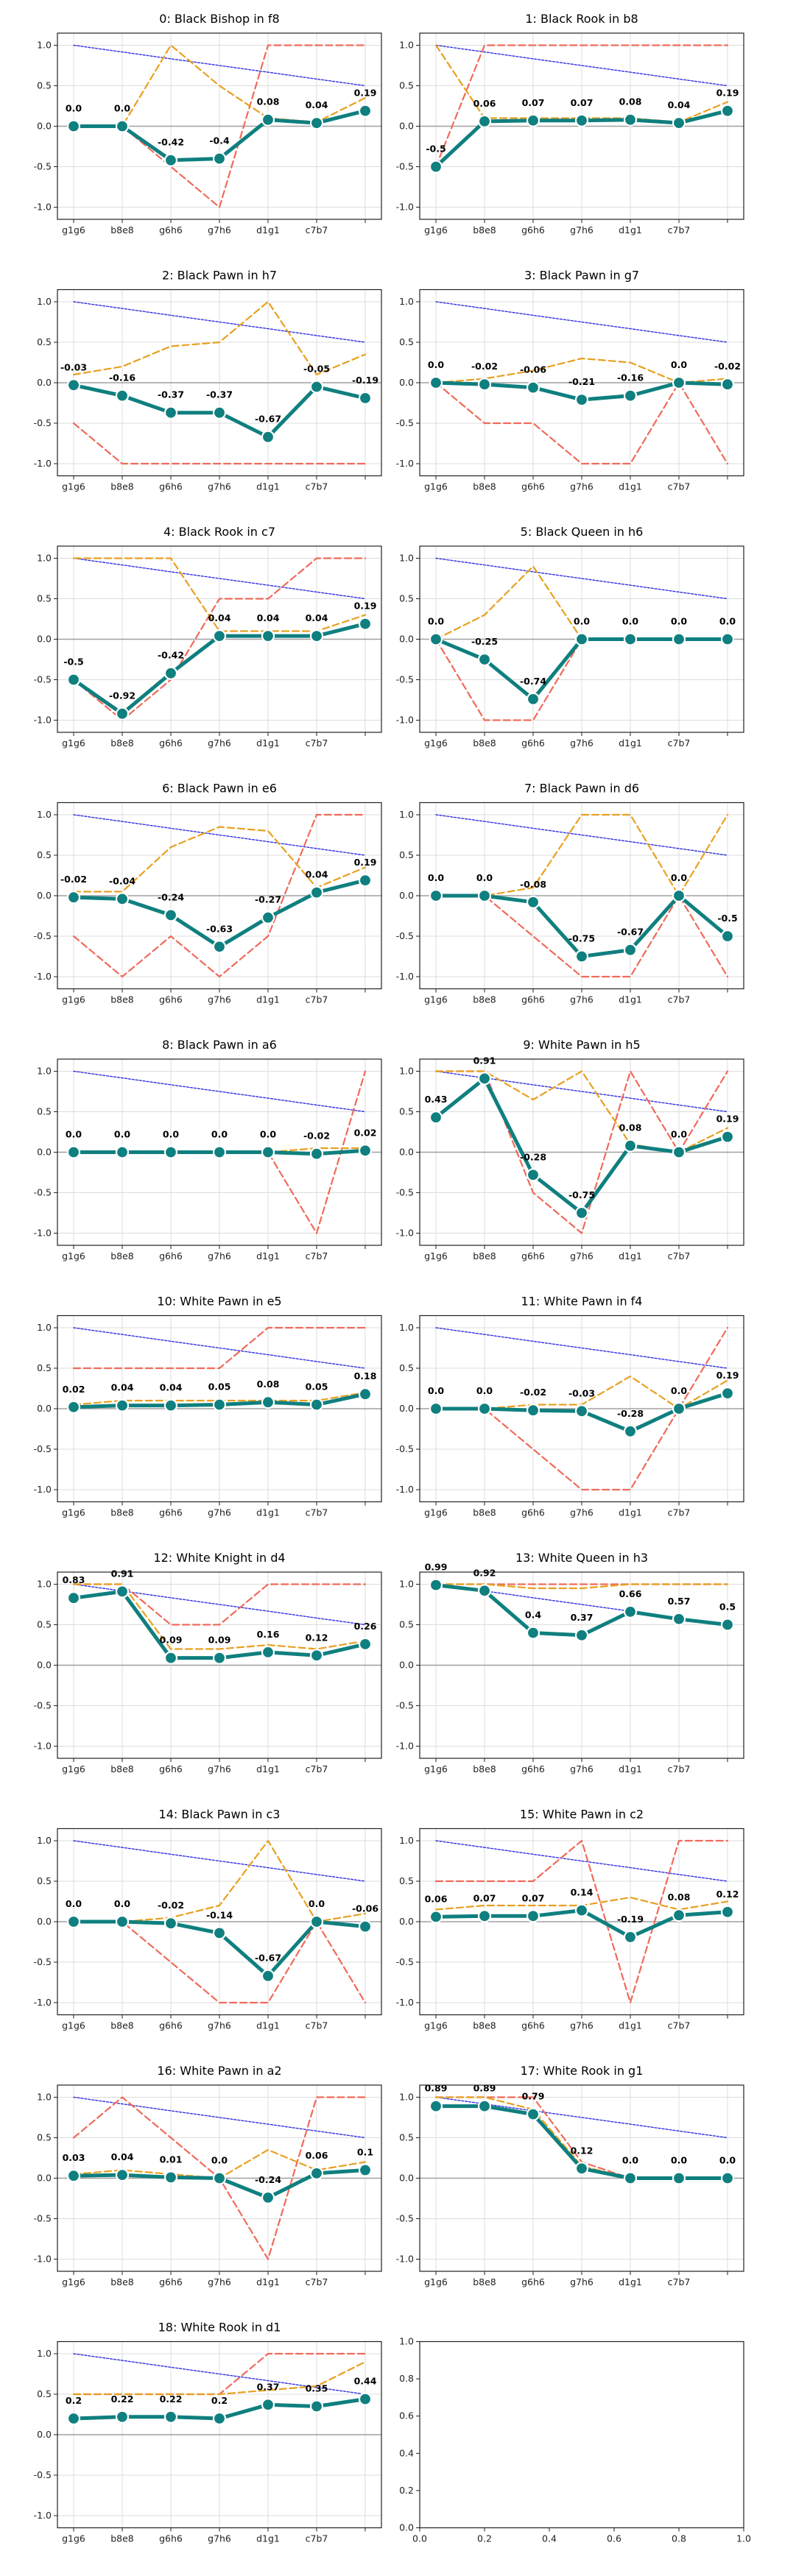 This screenshot has height=2576, width=810. What do you see at coordinates (268, 419) in the screenshot?
I see `data-label: -0.67` at bounding box center [268, 419].